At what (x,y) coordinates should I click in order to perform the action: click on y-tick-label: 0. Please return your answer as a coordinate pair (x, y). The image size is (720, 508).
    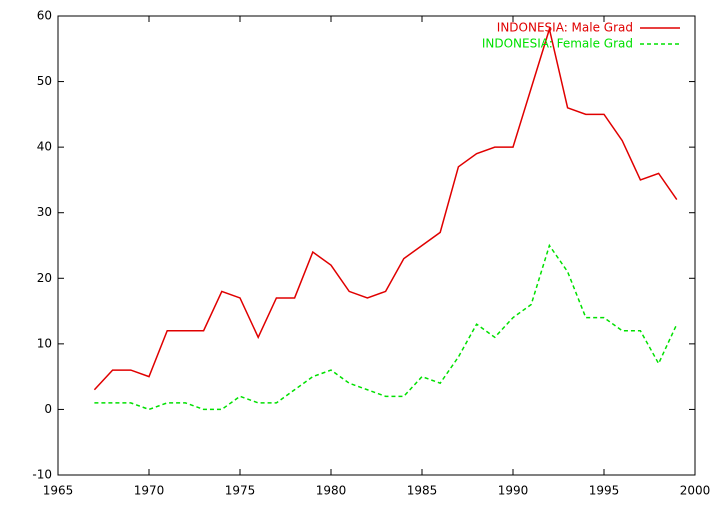
    Looking at the image, I should click on (48, 409).